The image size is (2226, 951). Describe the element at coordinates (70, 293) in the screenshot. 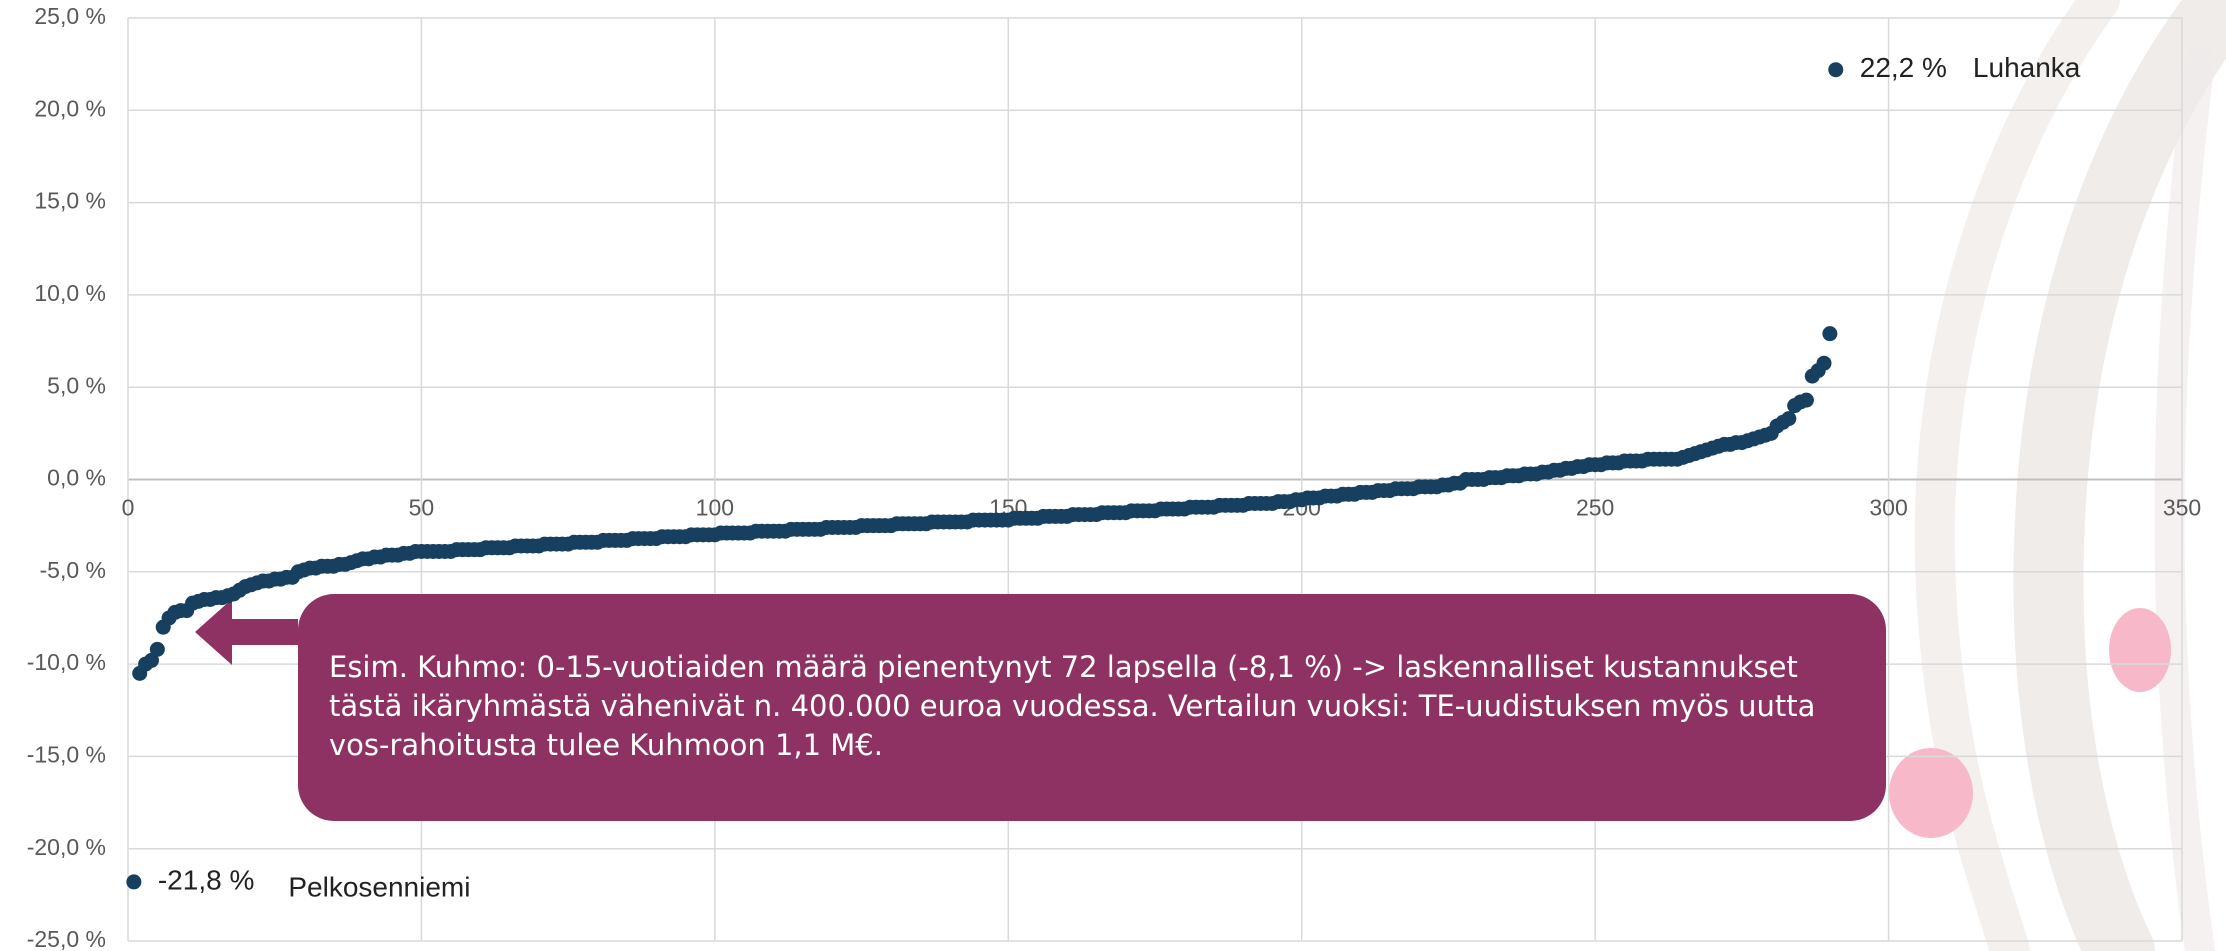

I see `y-tick-label: 10,0 %` at that location.